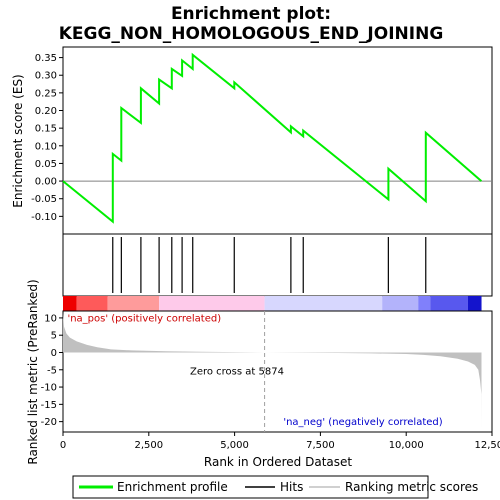  Describe the element at coordinates (278, 462) in the screenshot. I see `x-axis-title: Rank in Ordered Dataset` at that location.